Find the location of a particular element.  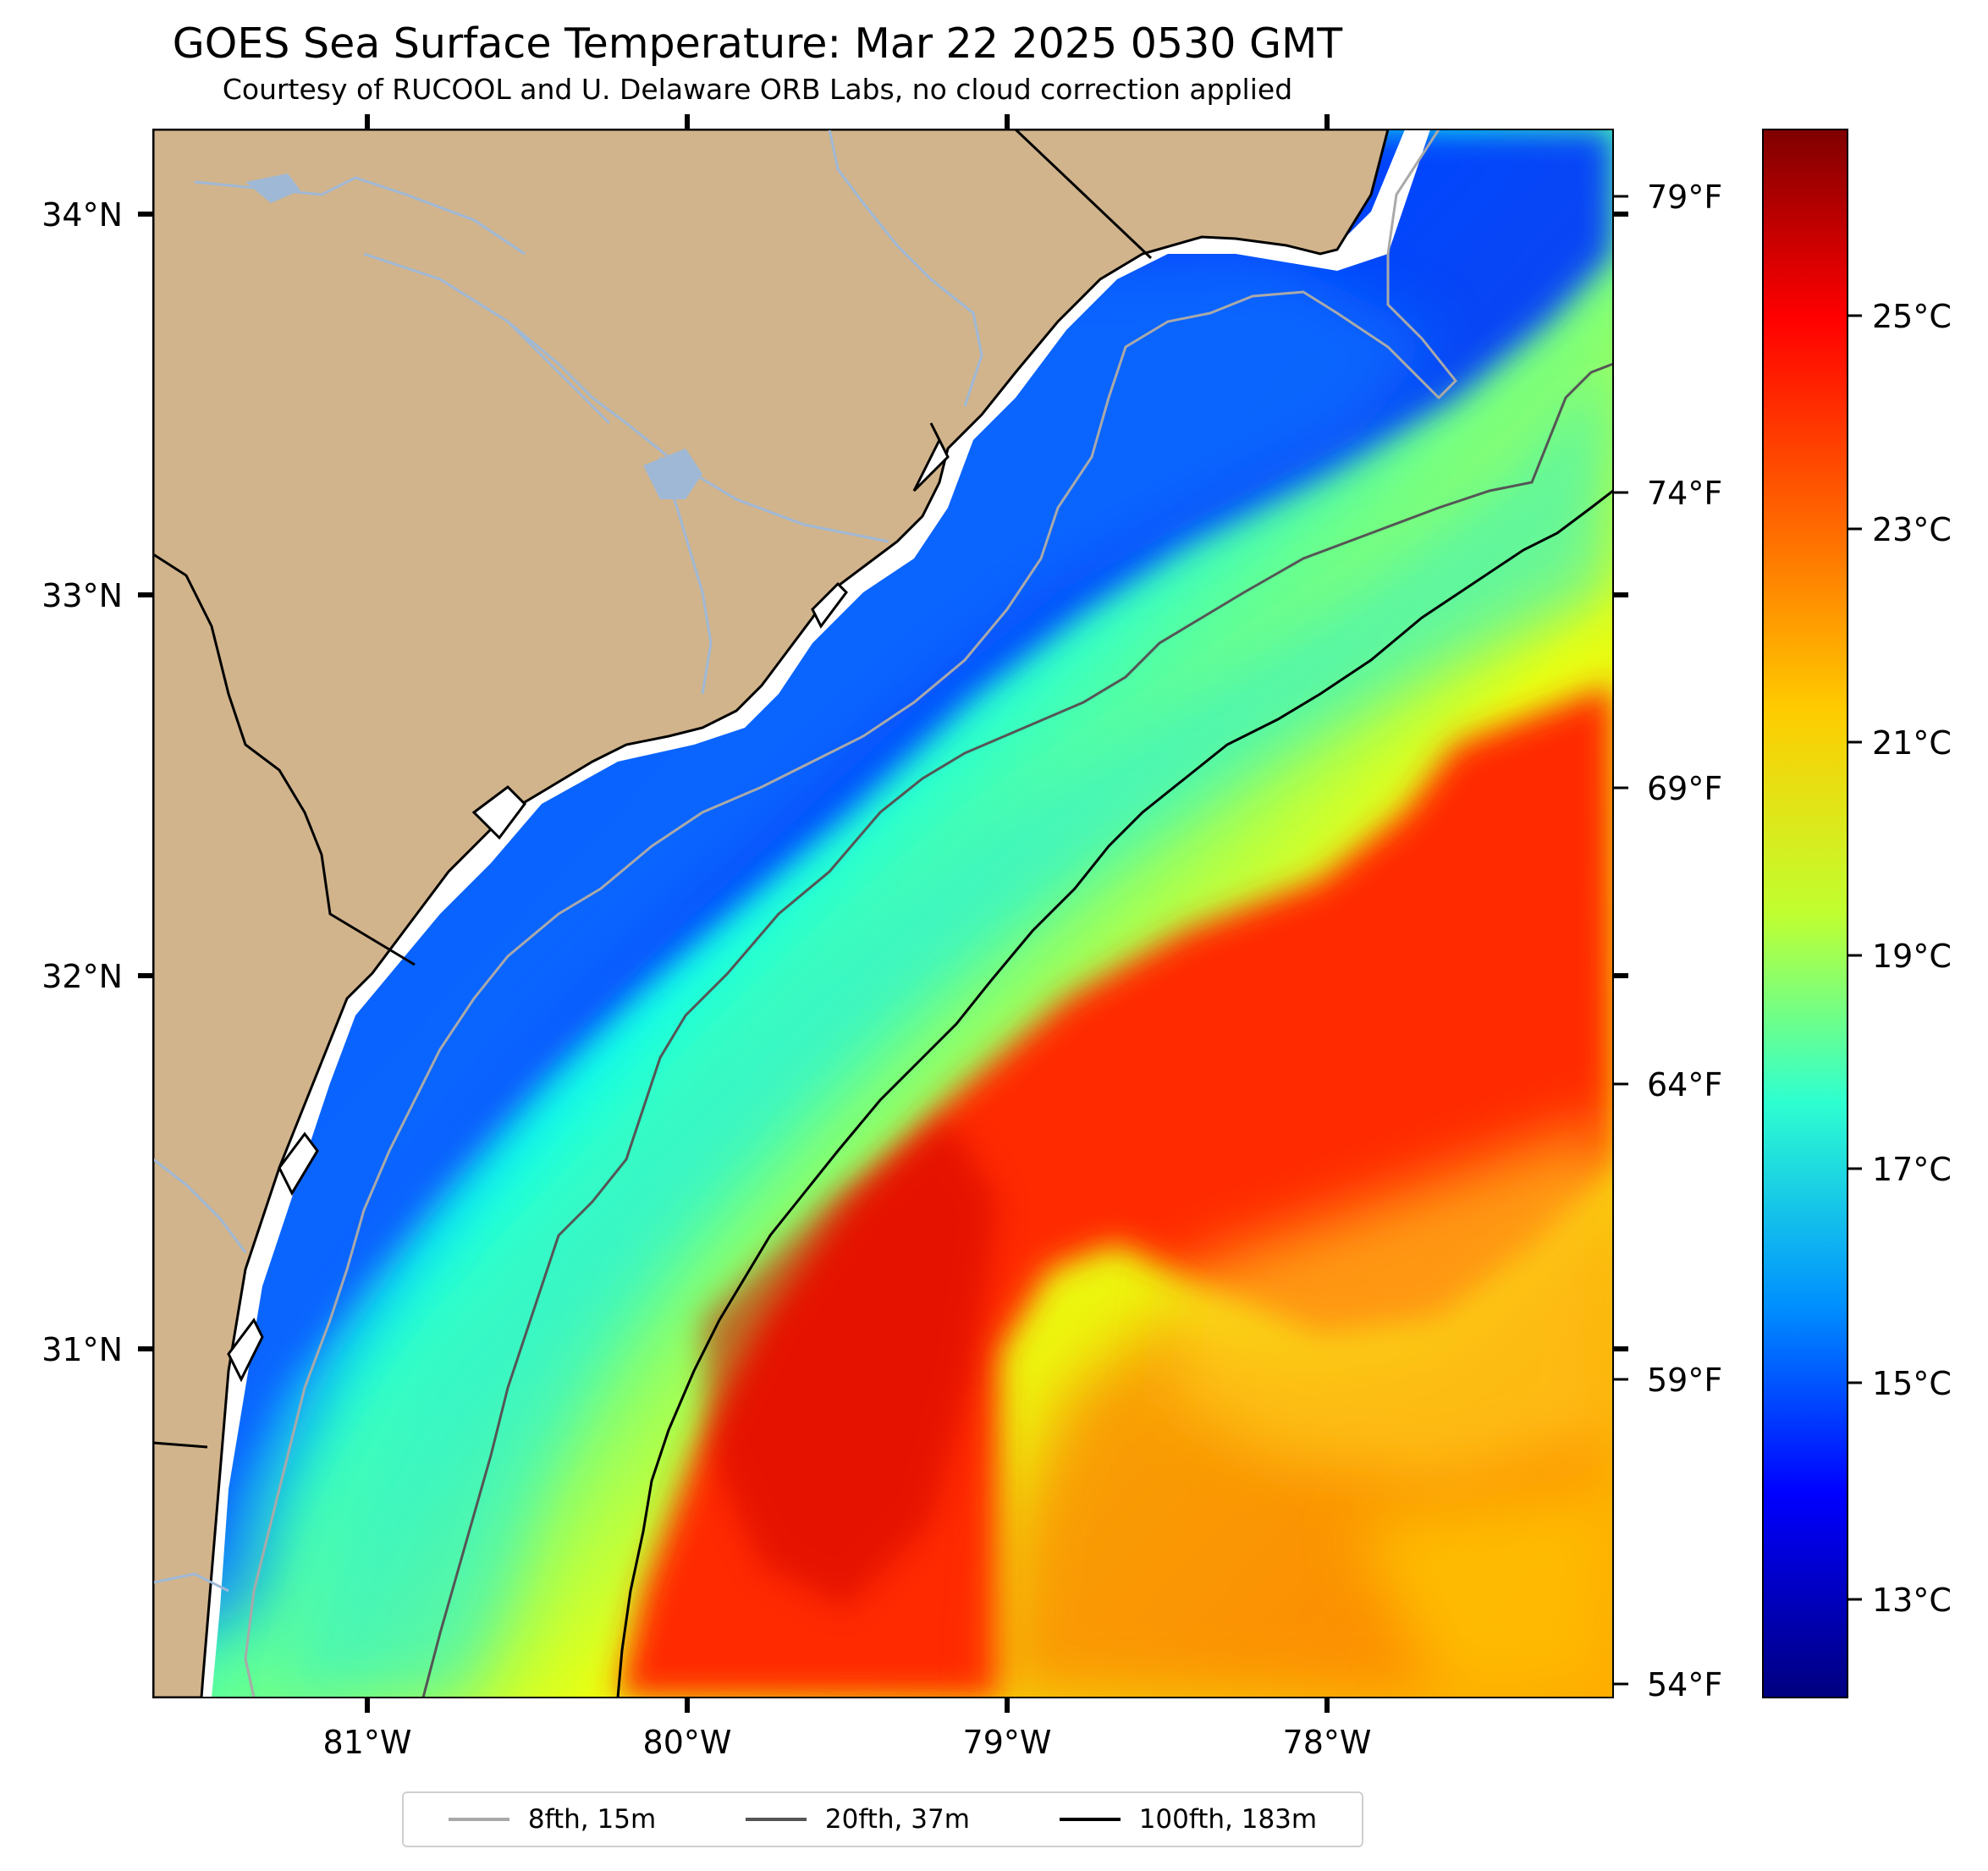

isobath-legend: 8fth, 15m 20fth, 37m 100fth, 183m is located at coordinates (882, 1819).